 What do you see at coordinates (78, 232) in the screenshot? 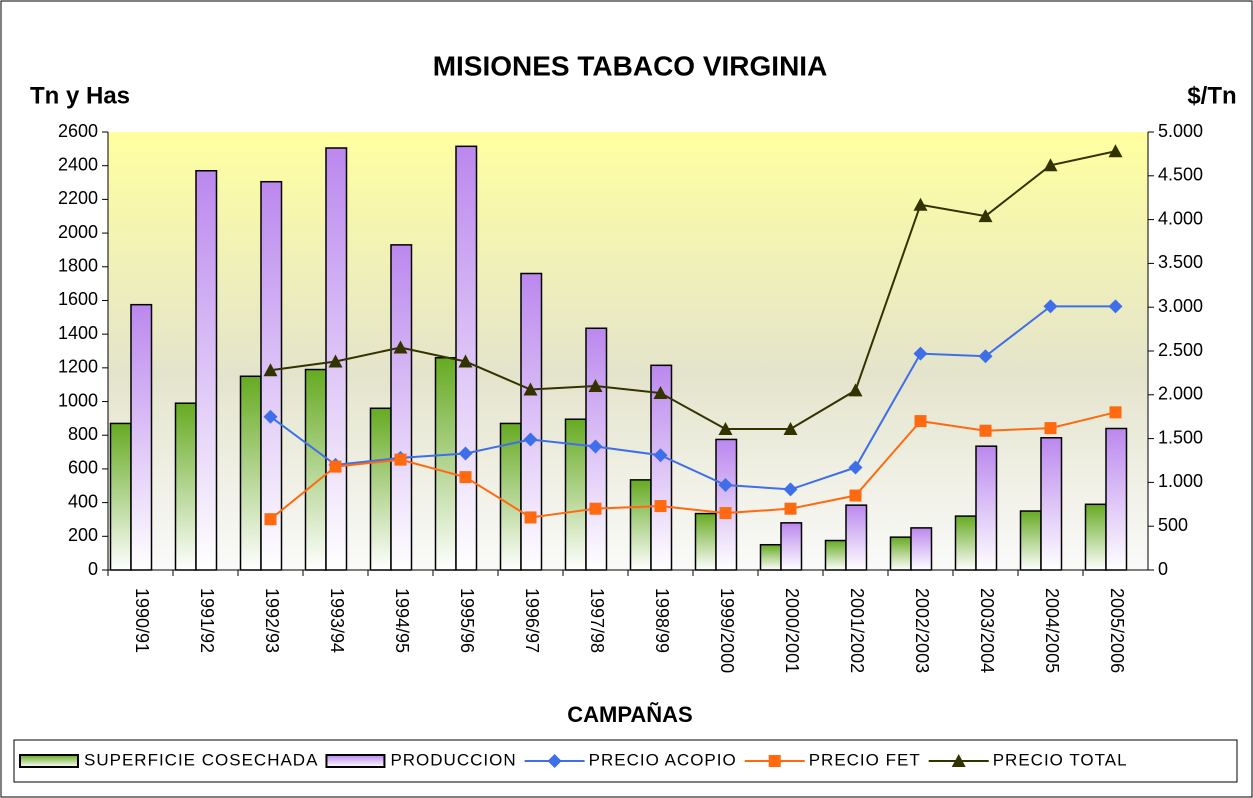
I see `y-tick-label: 2000` at bounding box center [78, 232].